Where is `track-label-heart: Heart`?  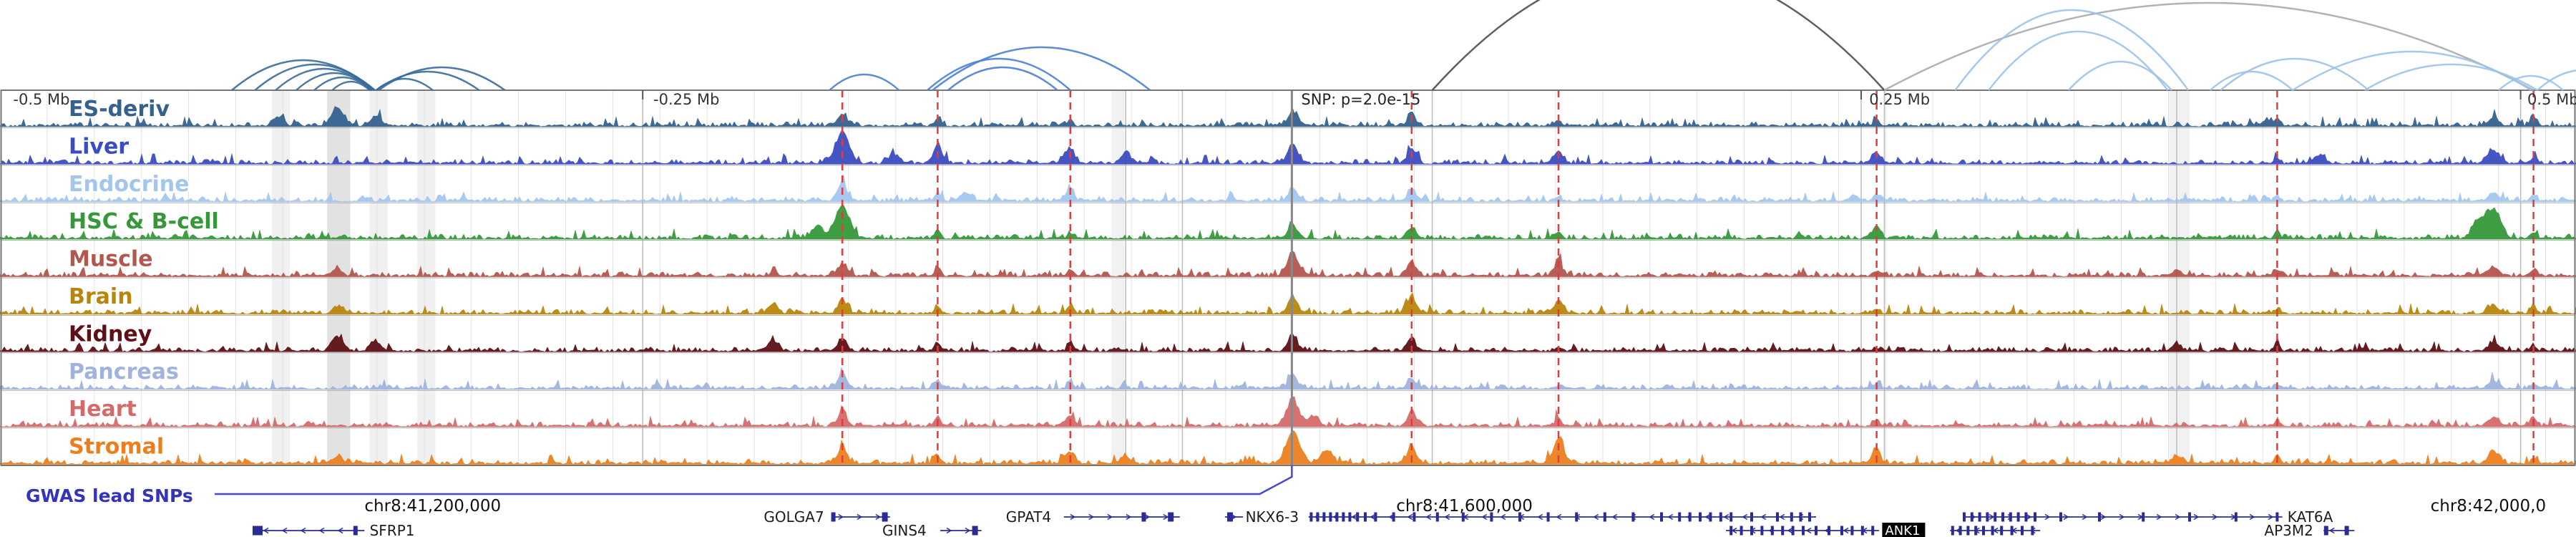
track-label-heart: Heart is located at coordinates (102, 409).